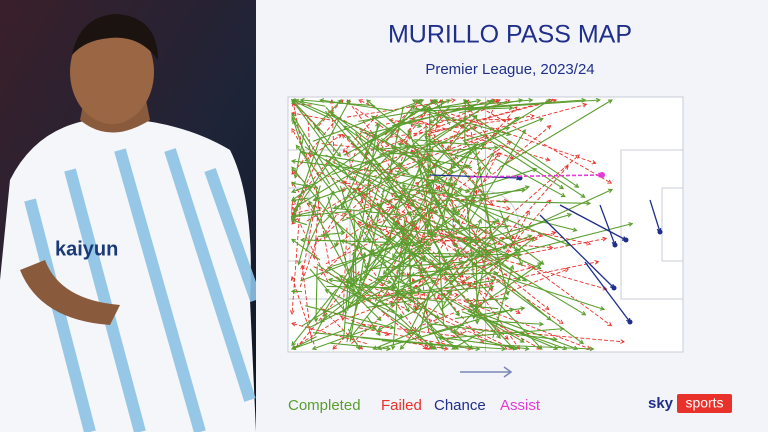 The height and width of the screenshot is (437, 768). What do you see at coordinates (661, 403) in the screenshot?
I see `logo-brand: sky` at bounding box center [661, 403].